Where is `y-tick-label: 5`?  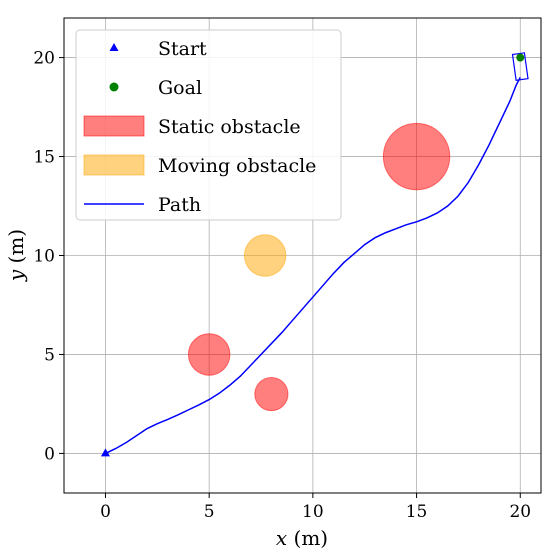
y-tick-label: 5 is located at coordinates (49, 355).